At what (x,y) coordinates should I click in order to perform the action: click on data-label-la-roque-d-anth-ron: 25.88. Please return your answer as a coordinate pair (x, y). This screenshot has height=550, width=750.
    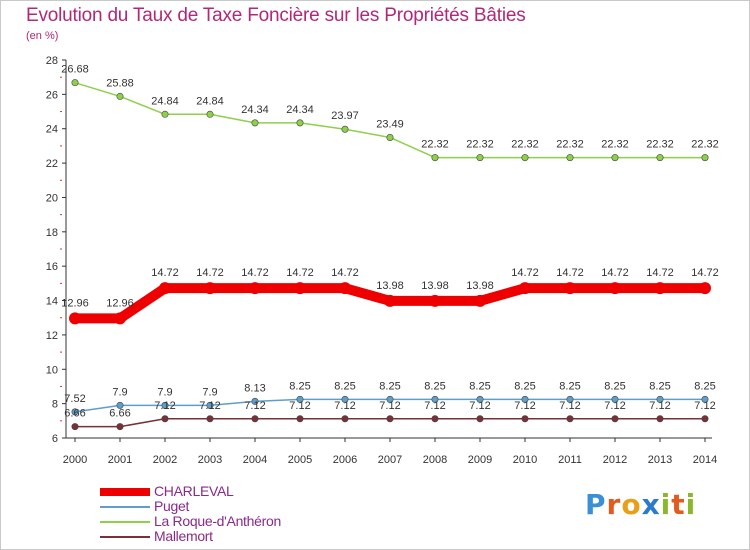
    Looking at the image, I should click on (120, 83).